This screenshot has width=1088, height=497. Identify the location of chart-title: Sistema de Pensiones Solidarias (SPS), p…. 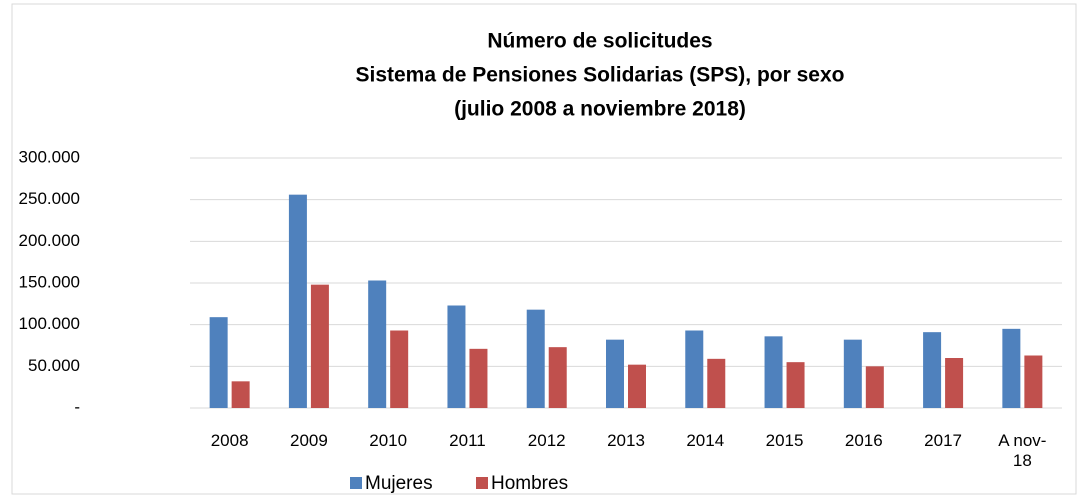
(599, 75).